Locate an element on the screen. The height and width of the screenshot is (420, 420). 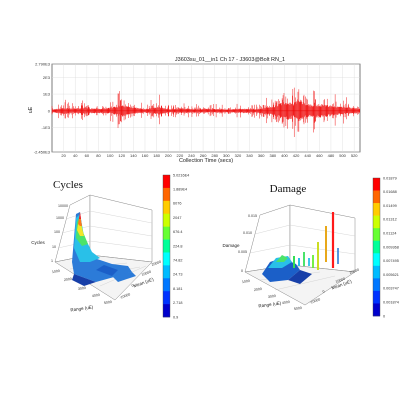
cycles-x-tick-labels: 1000 2000 3000 4000 5000 is located at coordinates (82, 287).